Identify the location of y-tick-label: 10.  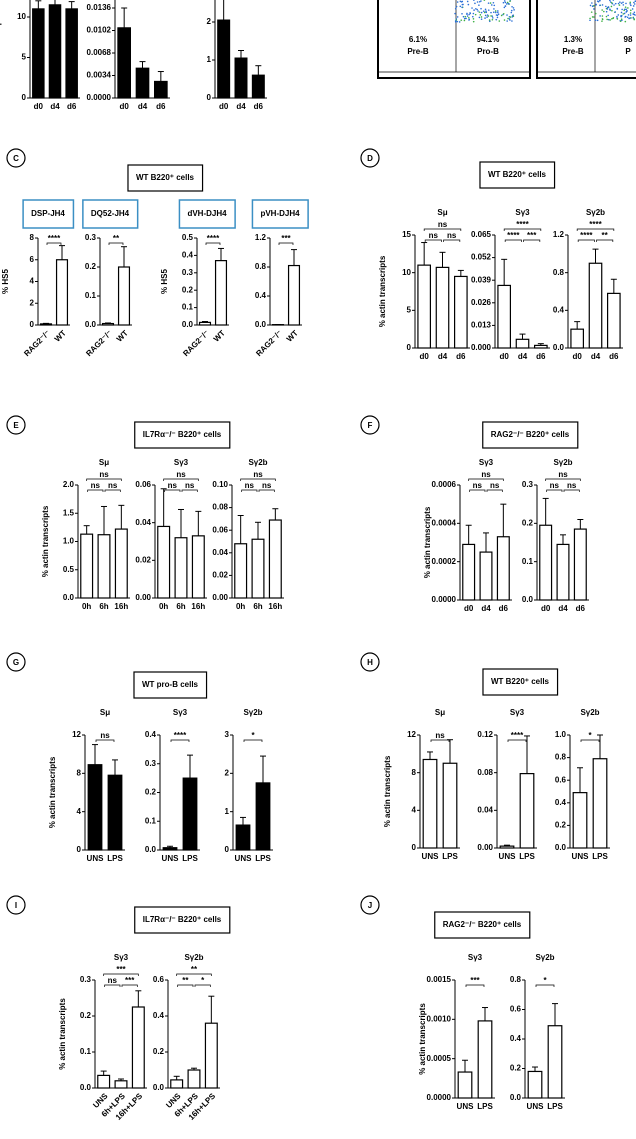
(21, 16).